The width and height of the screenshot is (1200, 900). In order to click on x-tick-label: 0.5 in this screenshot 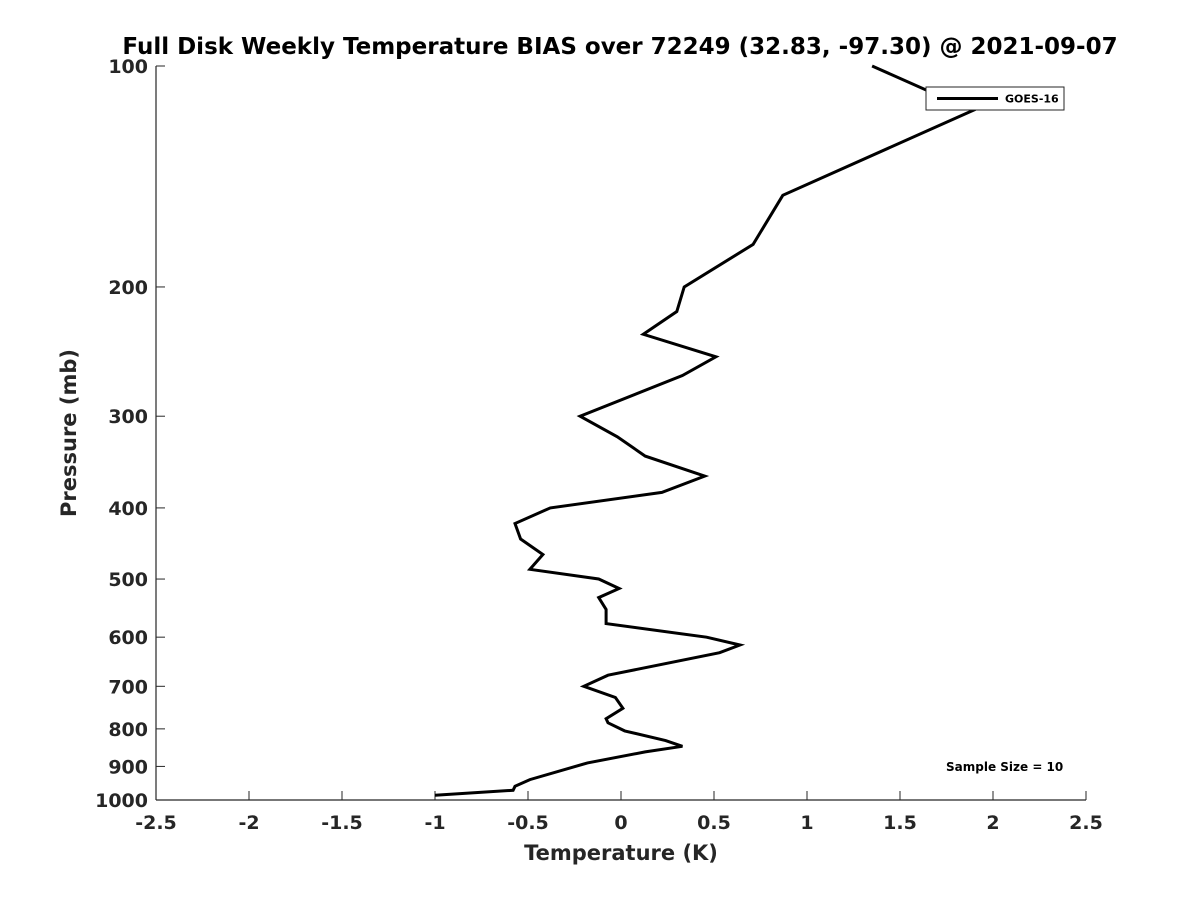, I will do `click(714, 823)`.